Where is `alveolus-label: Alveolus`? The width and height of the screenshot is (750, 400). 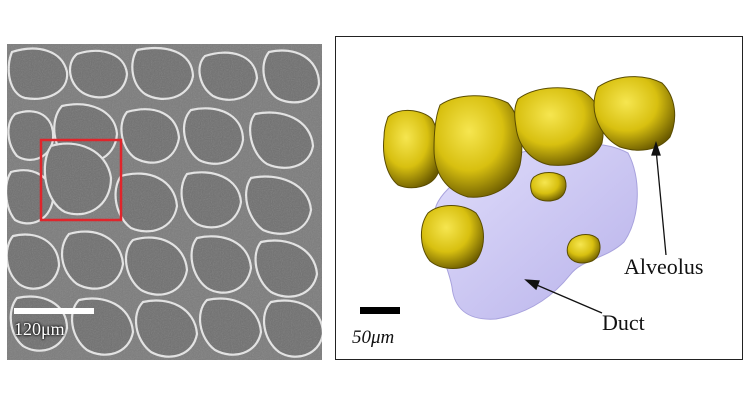 alveolus-label: Alveolus is located at coordinates (664, 266).